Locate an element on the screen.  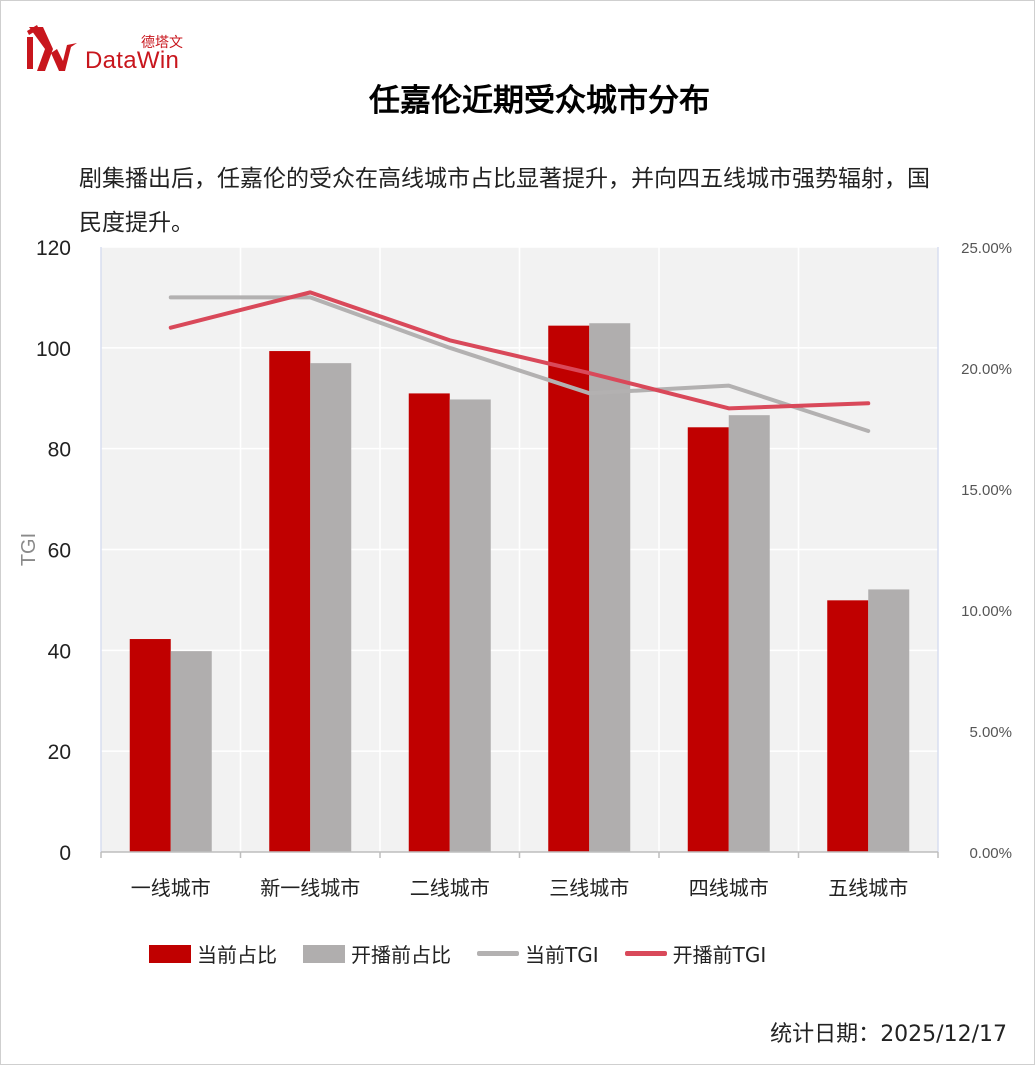
y-left-tick-label: 20 is located at coordinates (59, 752).